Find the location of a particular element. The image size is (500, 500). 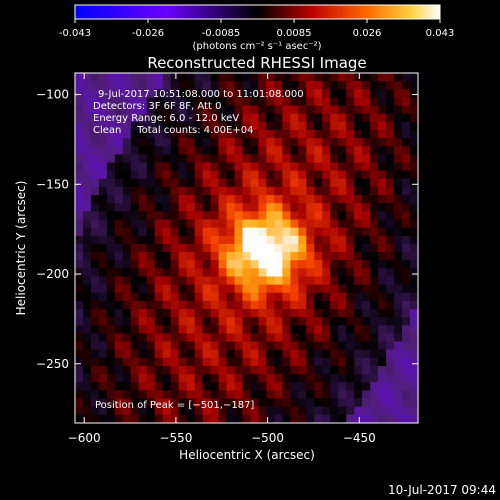

y-tick-label: −150 is located at coordinates (52, 184).